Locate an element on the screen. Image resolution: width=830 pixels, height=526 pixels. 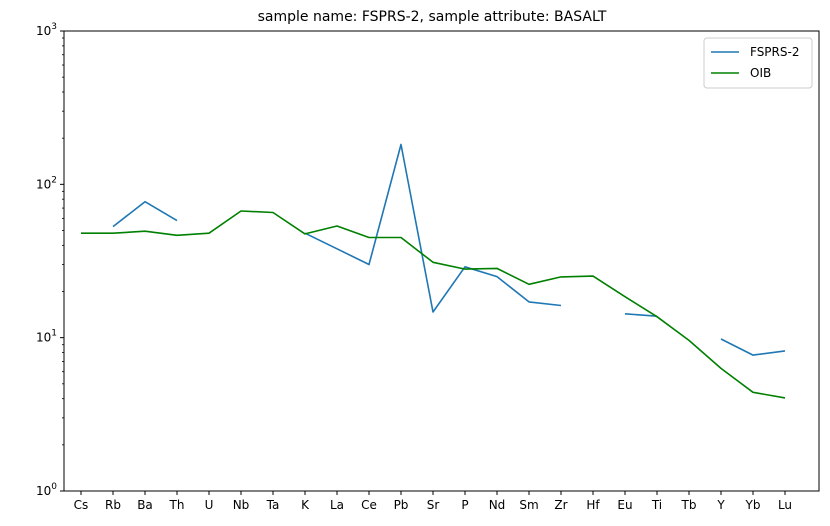
x-tick-label: Yb is located at coordinates (753, 505).